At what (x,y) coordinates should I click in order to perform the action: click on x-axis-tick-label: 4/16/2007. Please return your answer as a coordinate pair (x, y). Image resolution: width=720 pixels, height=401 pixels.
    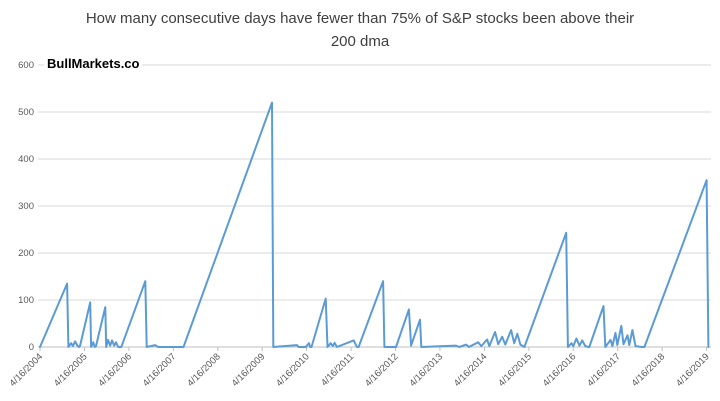
    Looking at the image, I should click on (160, 370).